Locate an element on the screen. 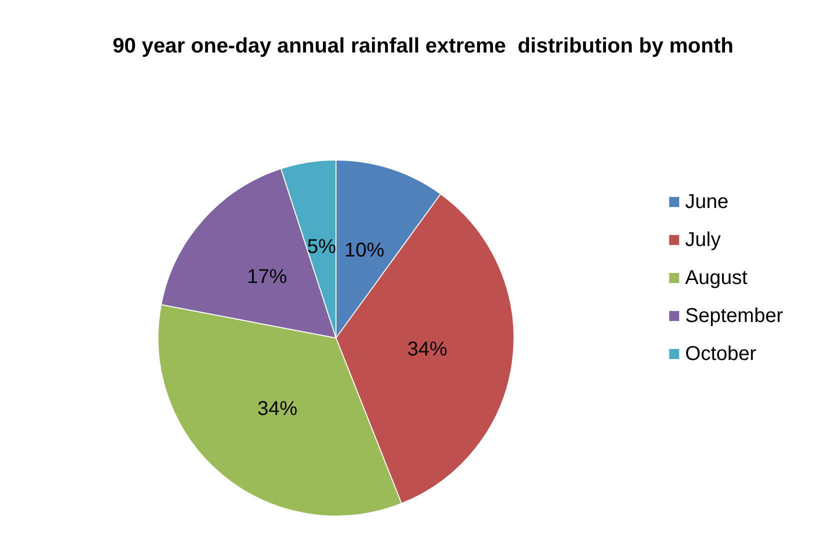  legend-label: October is located at coordinates (721, 354).